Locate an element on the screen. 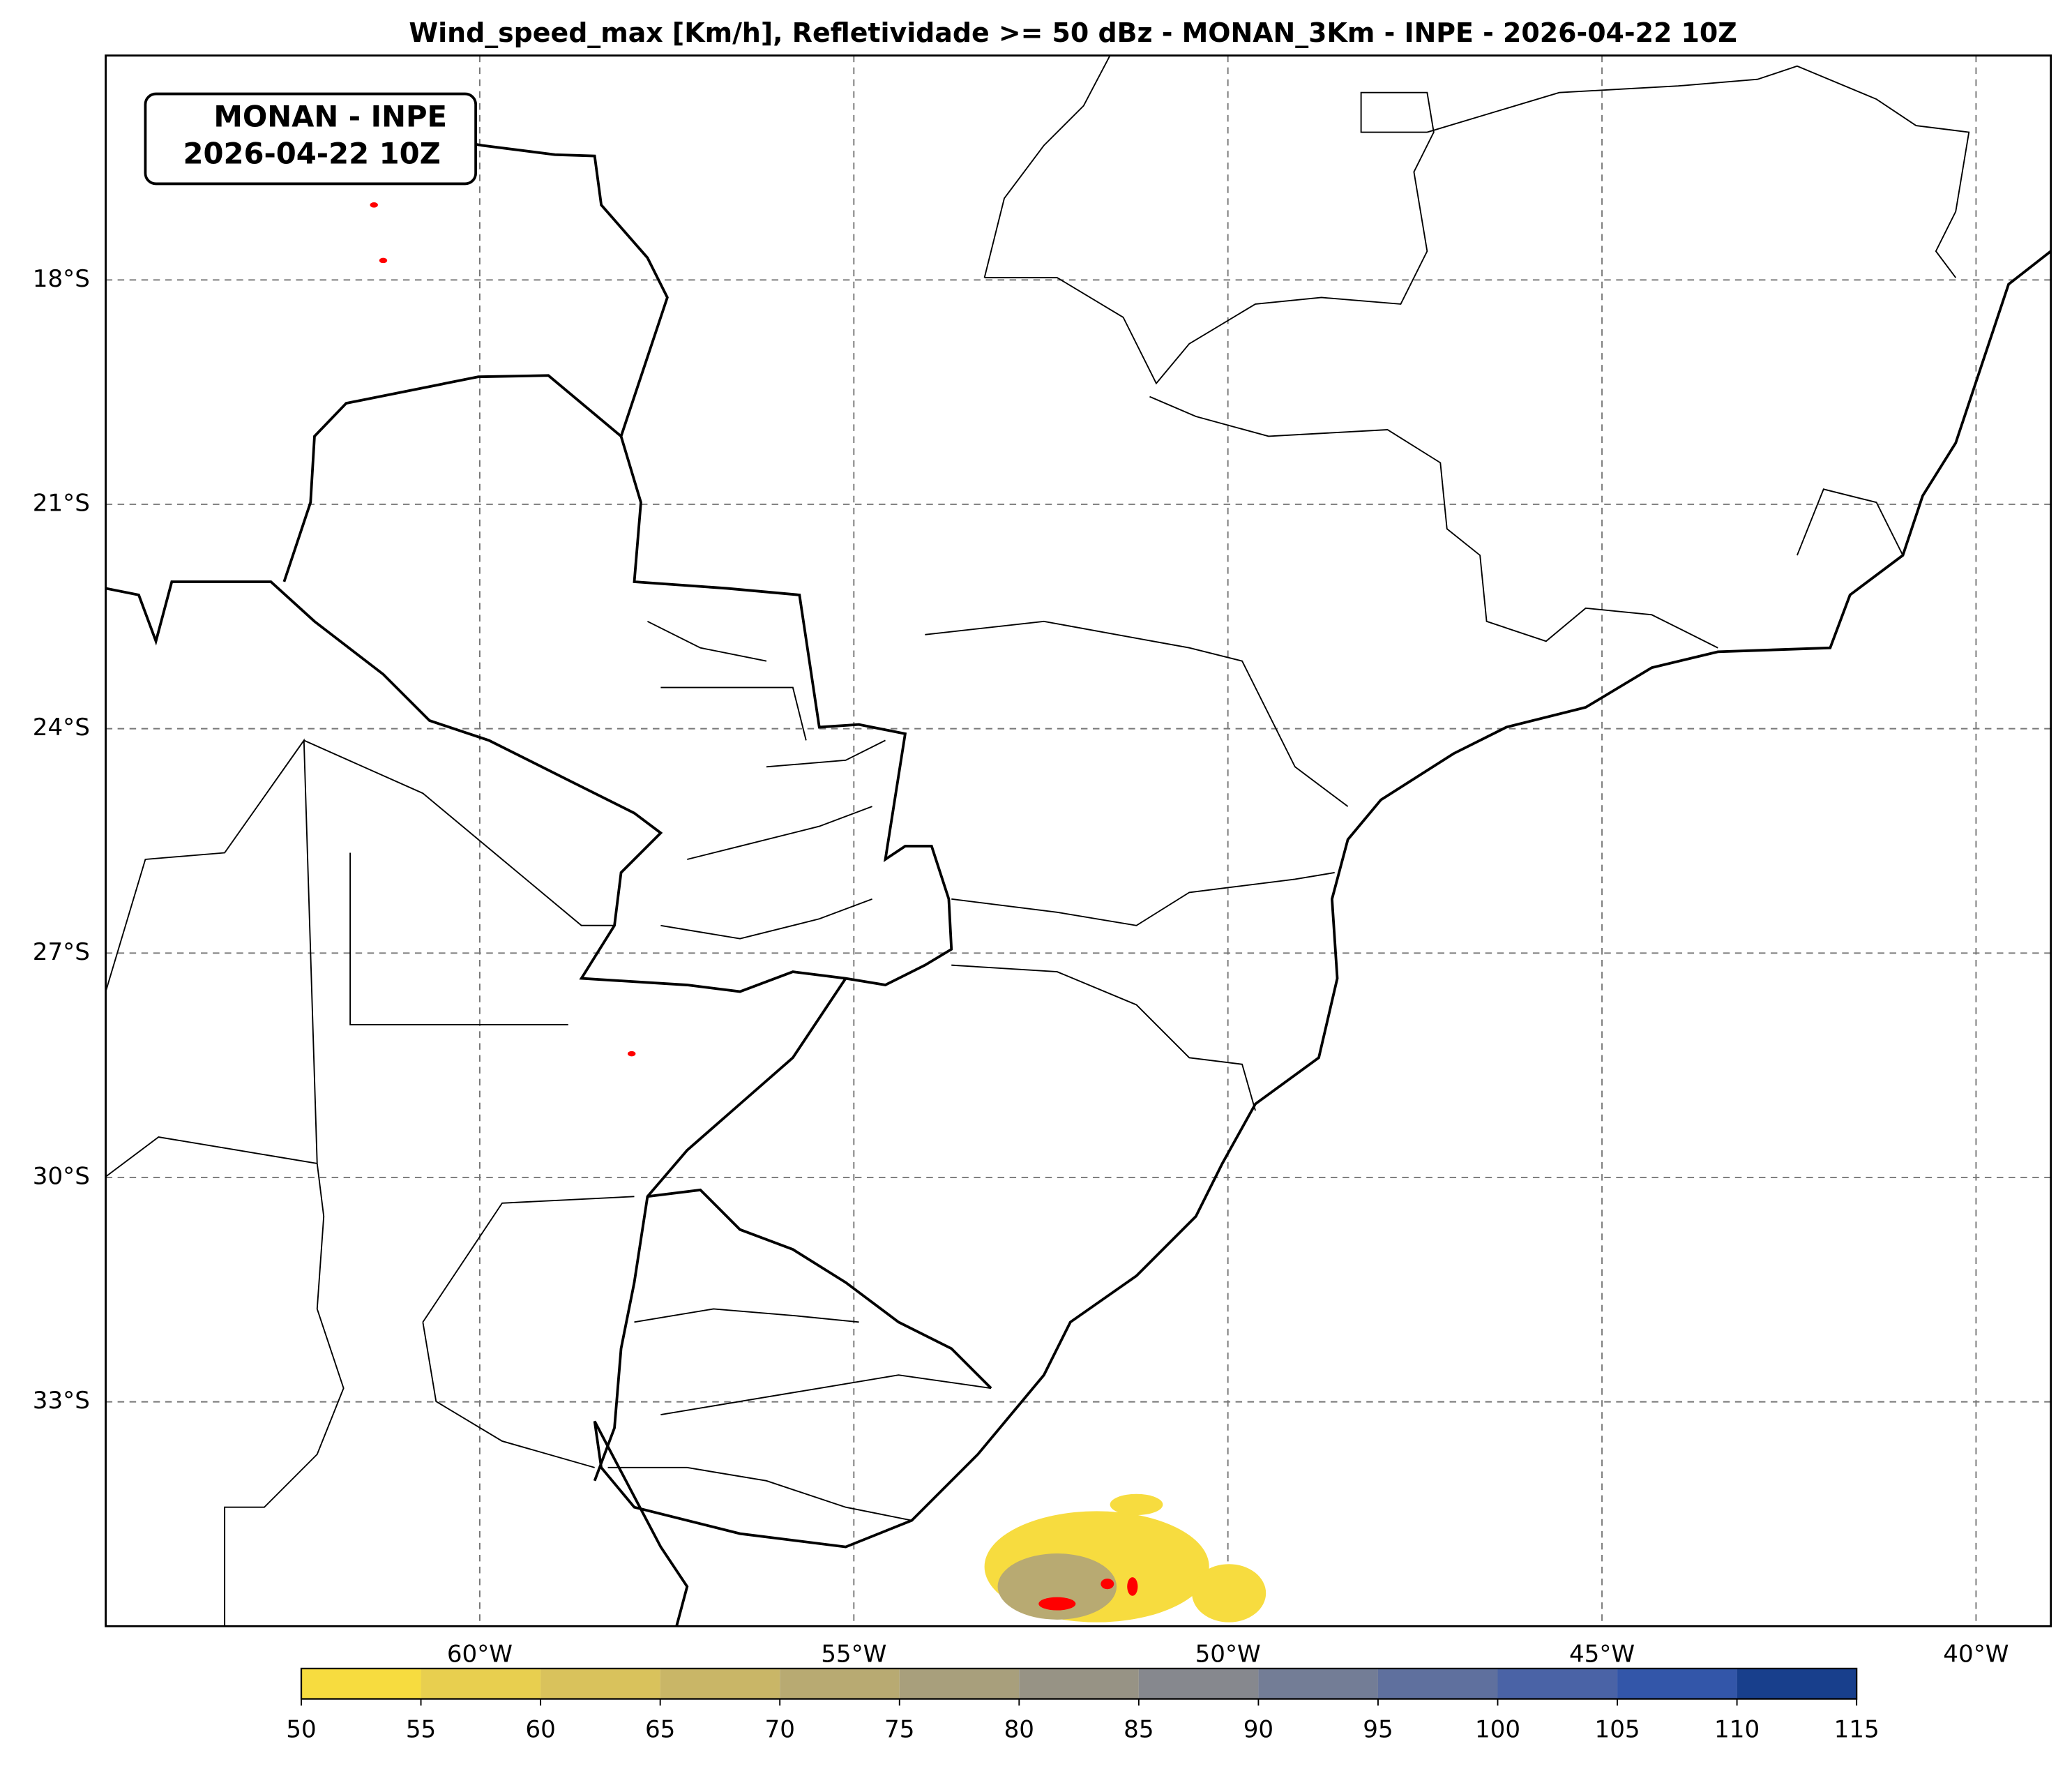 The image size is (2072, 1769). colorbar-tick-label: 55 is located at coordinates (421, 1730).